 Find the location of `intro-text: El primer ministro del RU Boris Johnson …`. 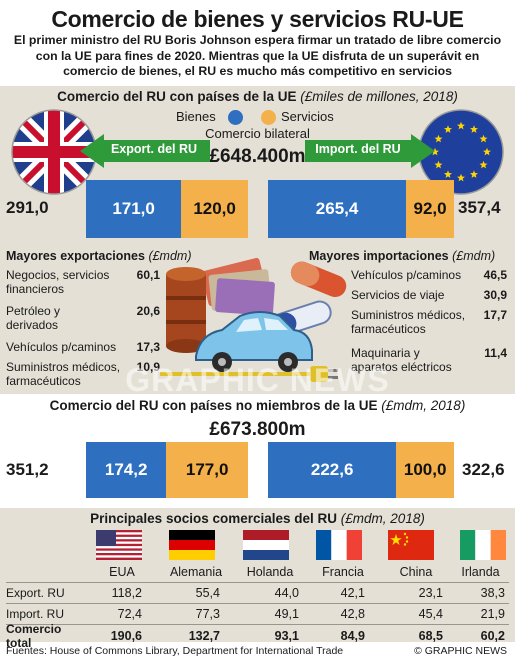

intro-text: El primer ministro del RU Boris Johnson … is located at coordinates (257, 55).